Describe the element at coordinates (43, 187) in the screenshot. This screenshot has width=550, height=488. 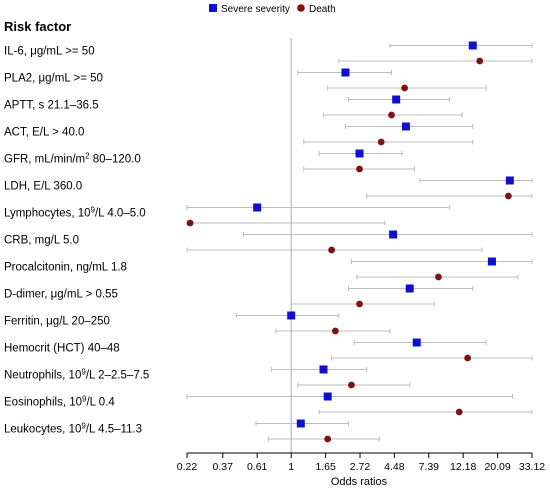
I see `risk-factor-label: LDH, E/L 360.0` at that location.